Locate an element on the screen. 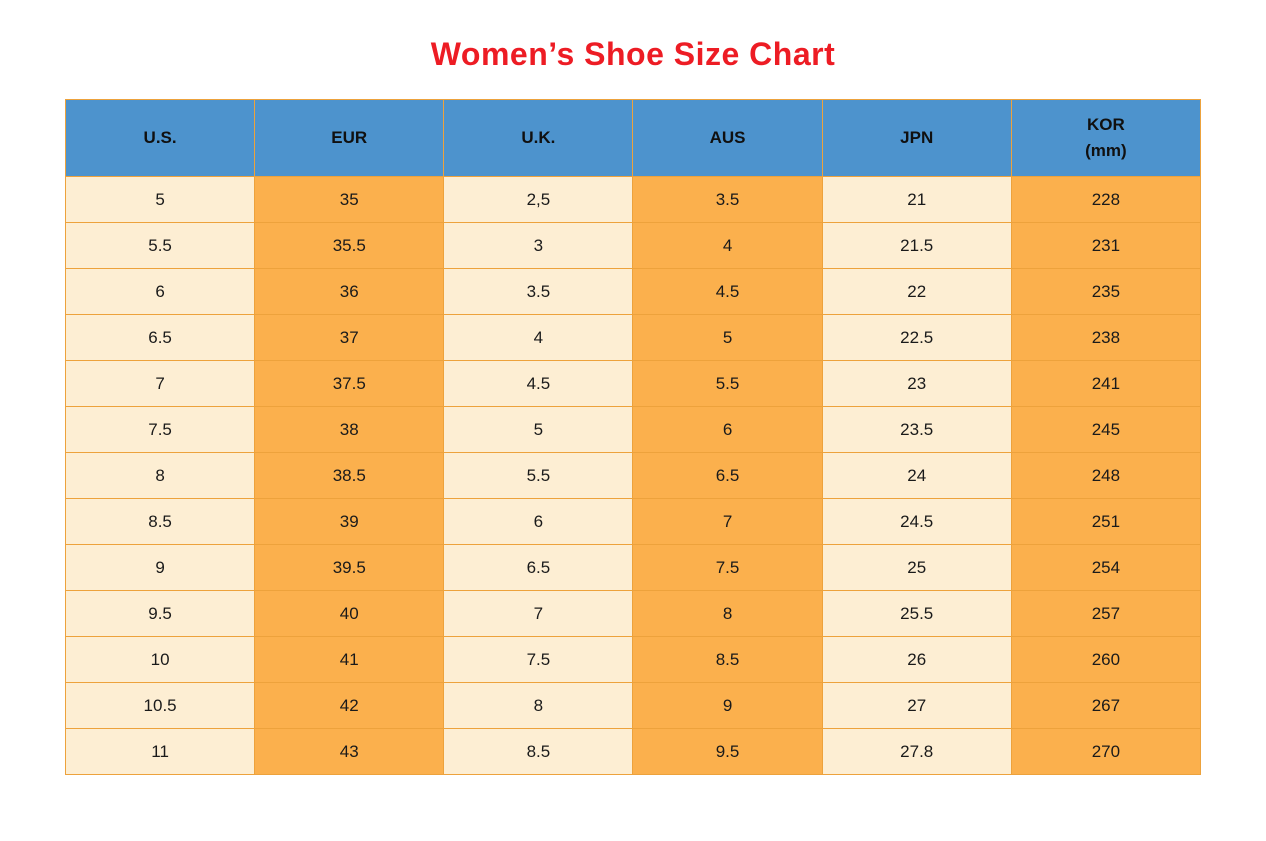 This screenshot has width=1266, height=841. table-row: 10 41 7.5 8.5 26 260 is located at coordinates (633, 659).